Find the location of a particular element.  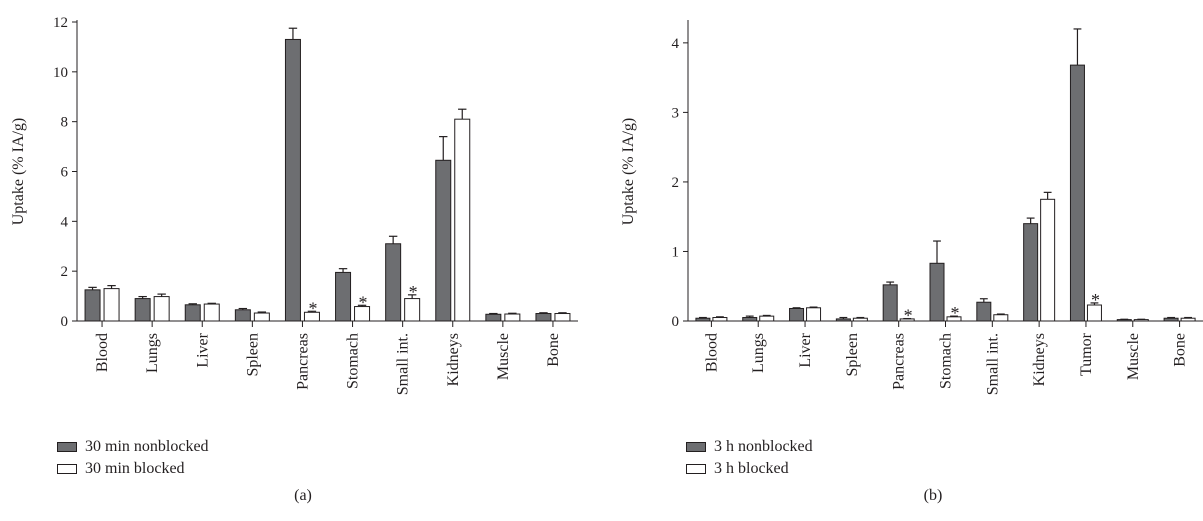

legend-label: 3 h blocked is located at coordinates (751, 468).